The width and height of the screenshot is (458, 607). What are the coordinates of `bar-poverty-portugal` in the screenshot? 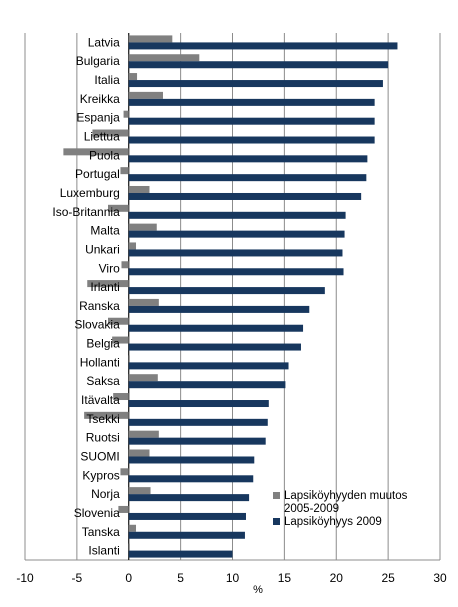 It's located at (247, 178).